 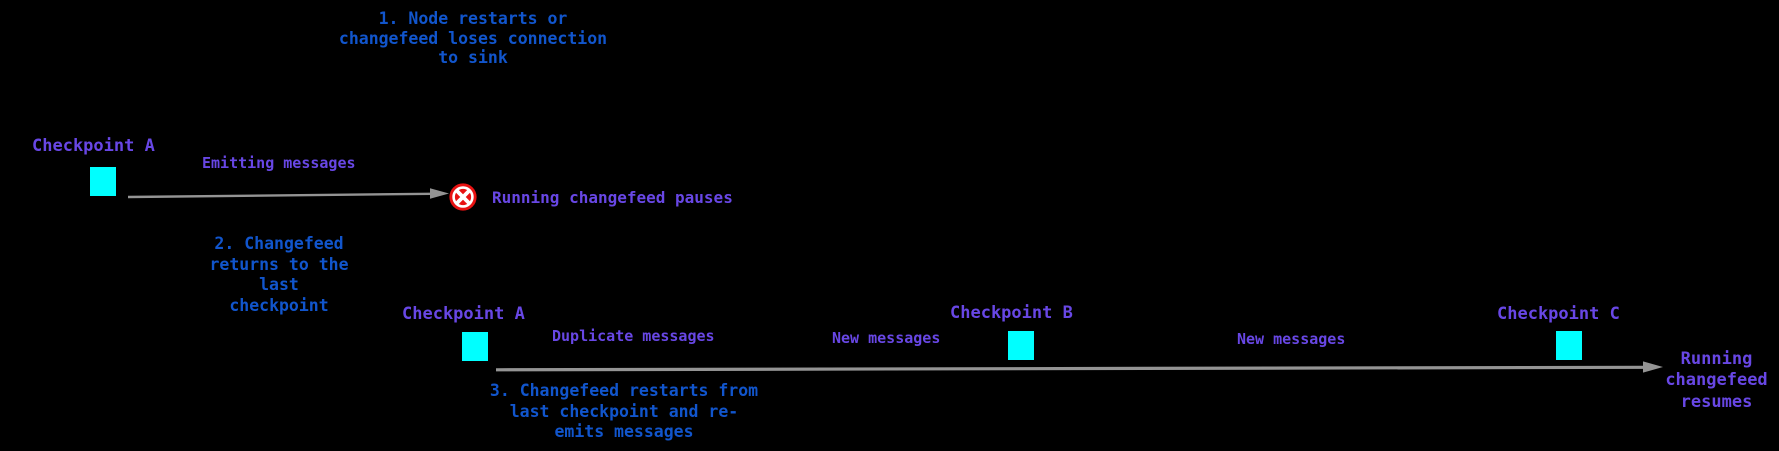 I want to click on running-changefeed-pauses-label: Running changefeed pauses, so click(x=612, y=197).